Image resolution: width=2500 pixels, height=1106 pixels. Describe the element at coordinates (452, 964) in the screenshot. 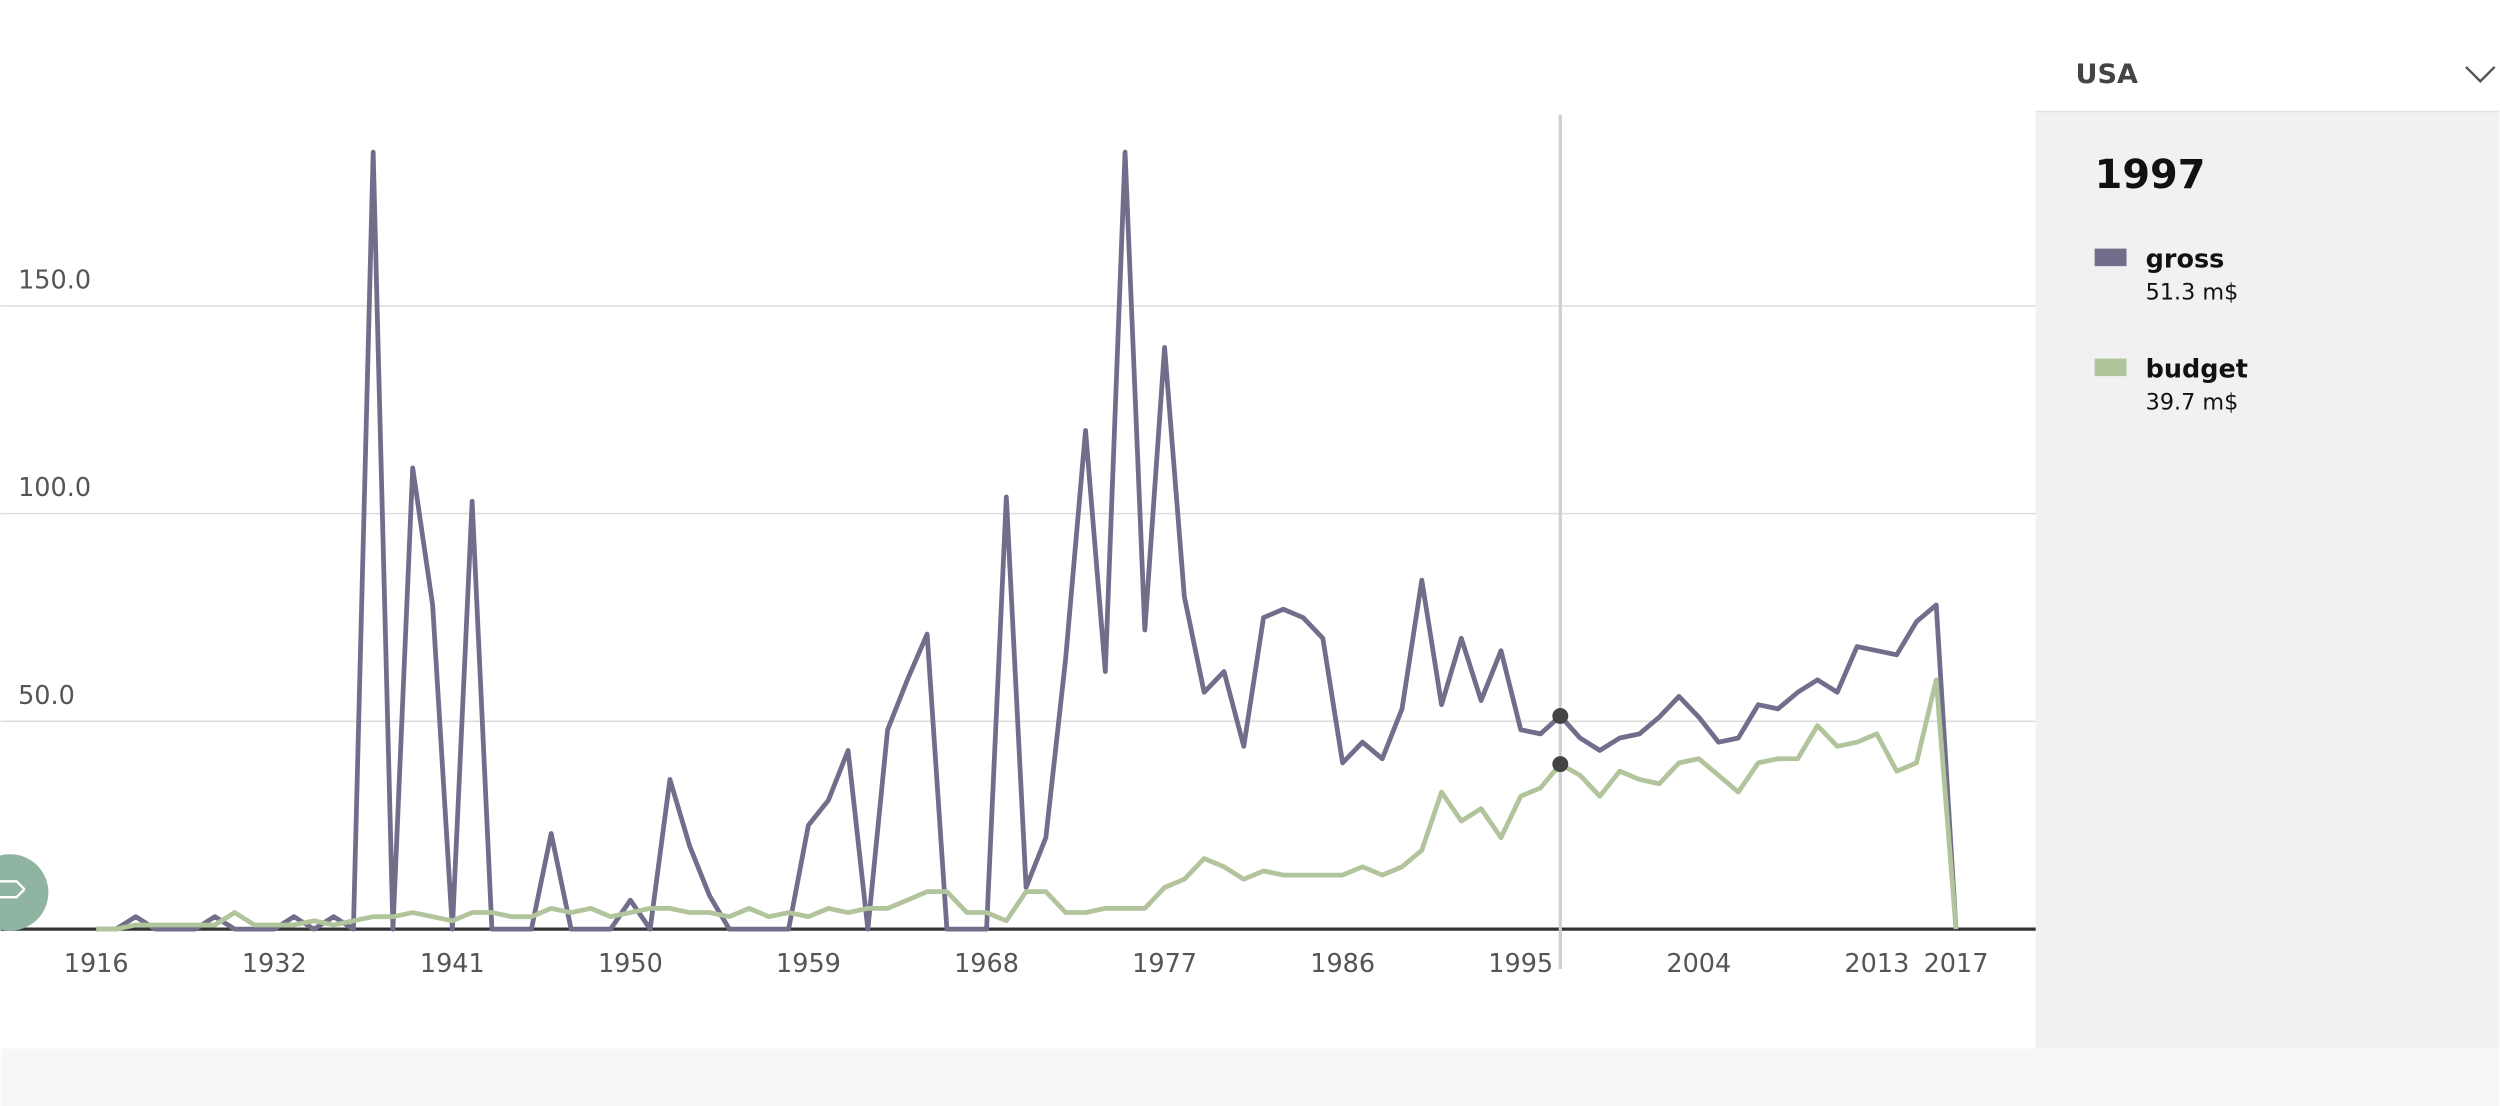

I see `x-tick-label: 1941` at that location.